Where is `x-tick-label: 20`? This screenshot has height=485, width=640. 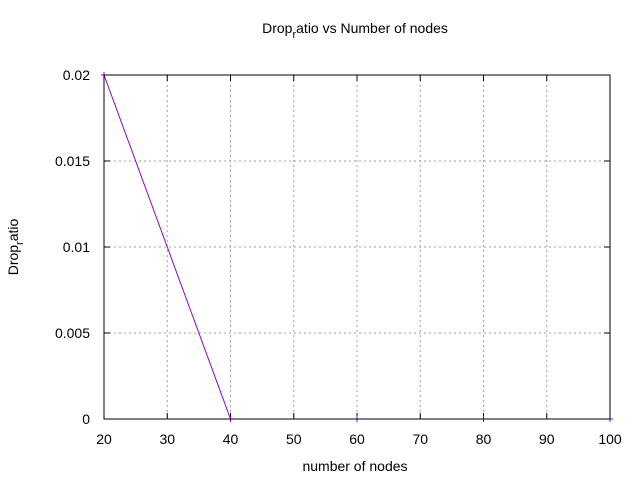 x-tick-label: 20 is located at coordinates (104, 439).